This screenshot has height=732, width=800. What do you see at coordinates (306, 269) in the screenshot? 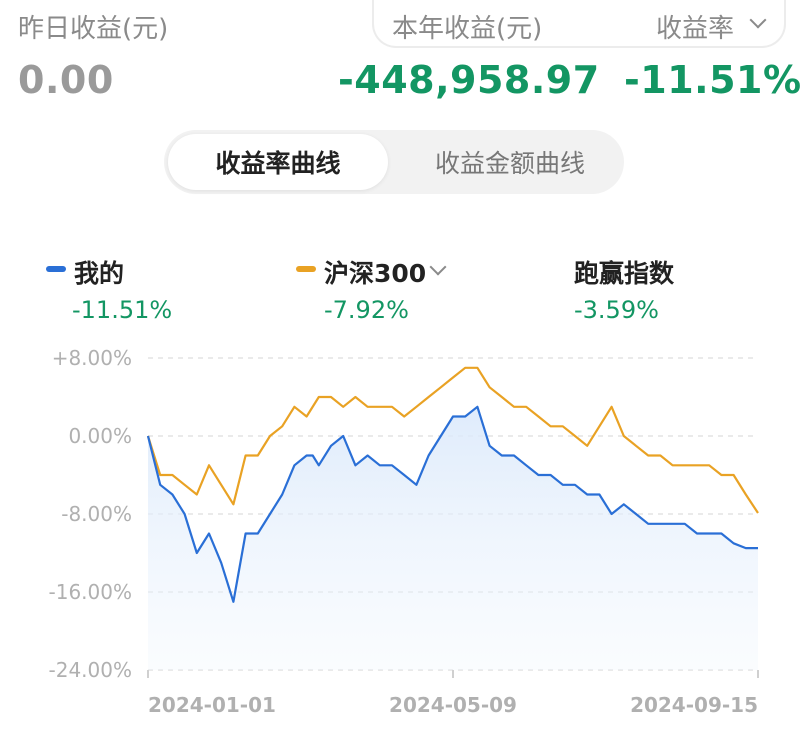
I see `benchmark-legend-marker` at bounding box center [306, 269].